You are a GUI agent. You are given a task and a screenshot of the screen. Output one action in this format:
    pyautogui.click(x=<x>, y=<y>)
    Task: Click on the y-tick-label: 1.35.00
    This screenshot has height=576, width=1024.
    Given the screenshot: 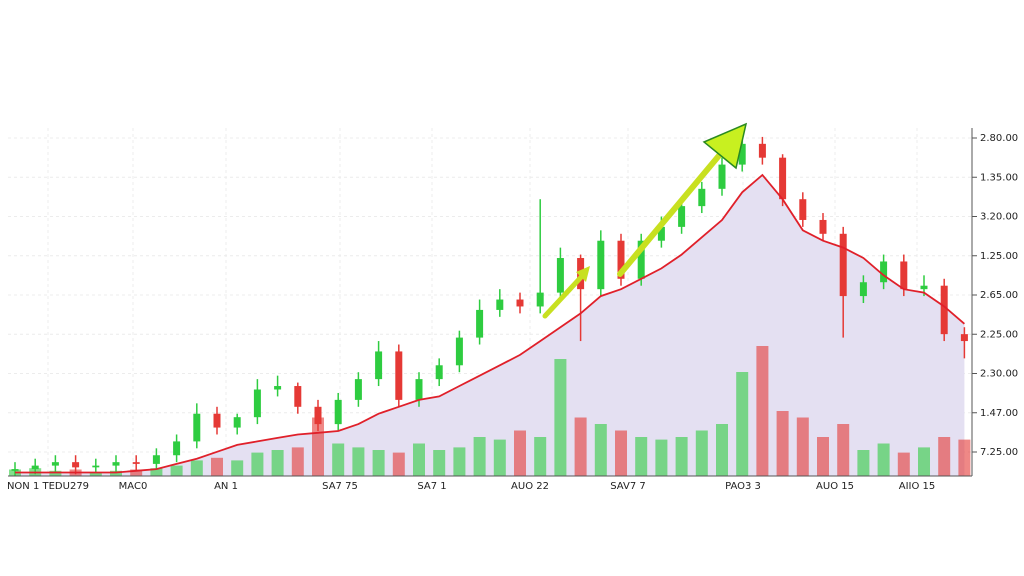 What is the action you would take?
    pyautogui.click(x=999, y=177)
    